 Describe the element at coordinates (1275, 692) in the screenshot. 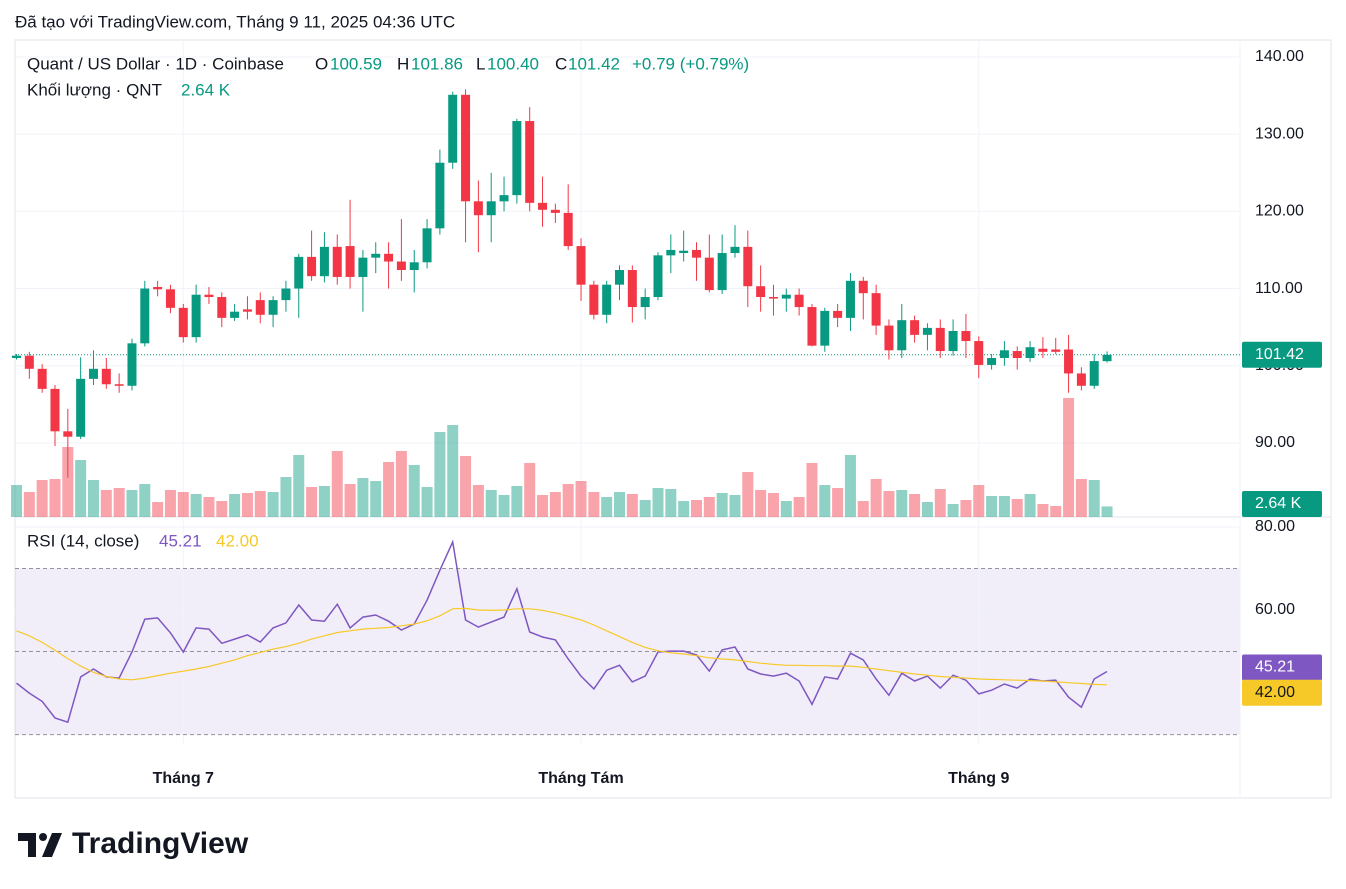

I see `rsi-tag: 42.00` at that location.